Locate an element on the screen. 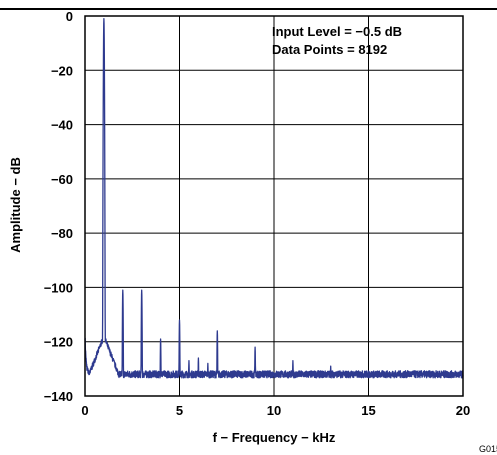  x-tick-label: 10 is located at coordinates (274, 410).